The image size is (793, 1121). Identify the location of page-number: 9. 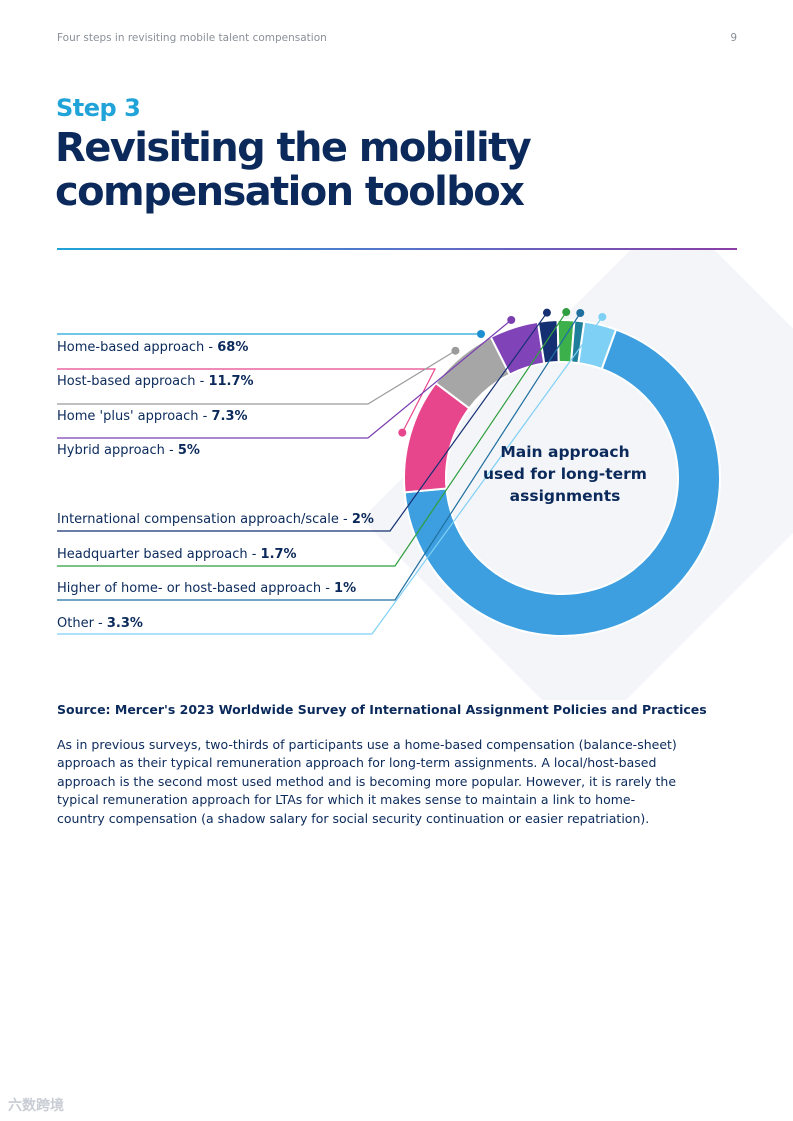
(733, 38).